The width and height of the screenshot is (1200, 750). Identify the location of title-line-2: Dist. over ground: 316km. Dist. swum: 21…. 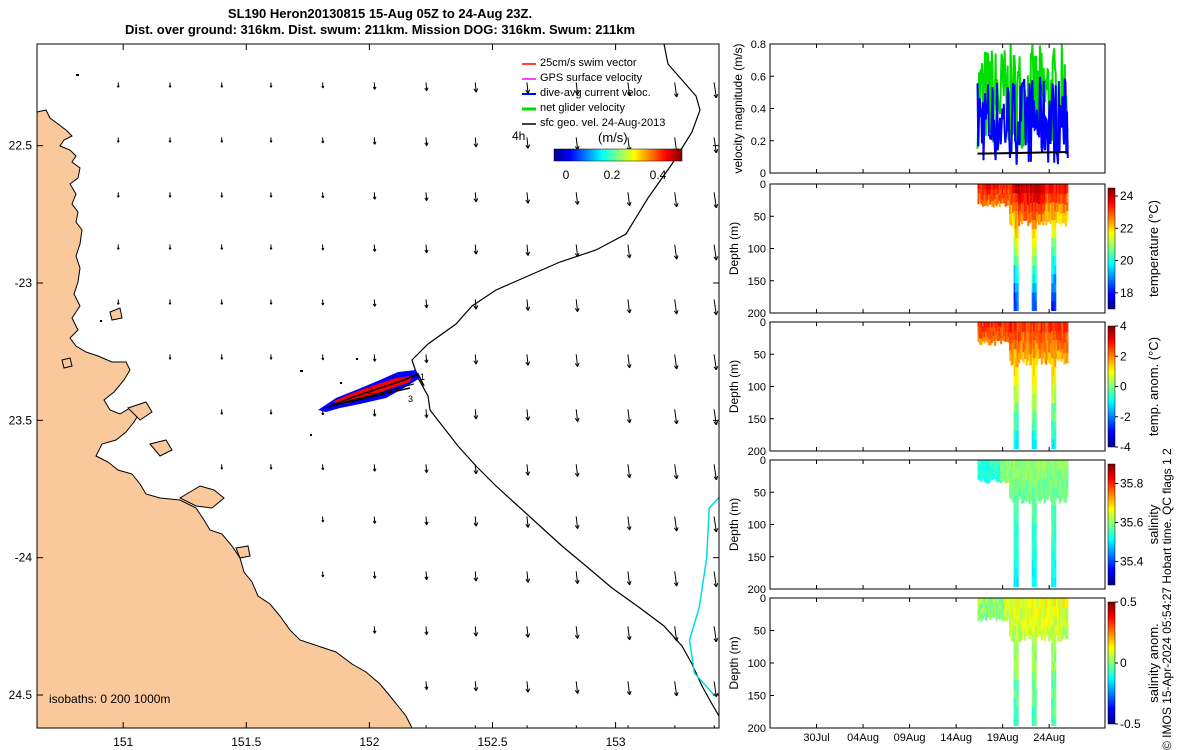
(380, 29).